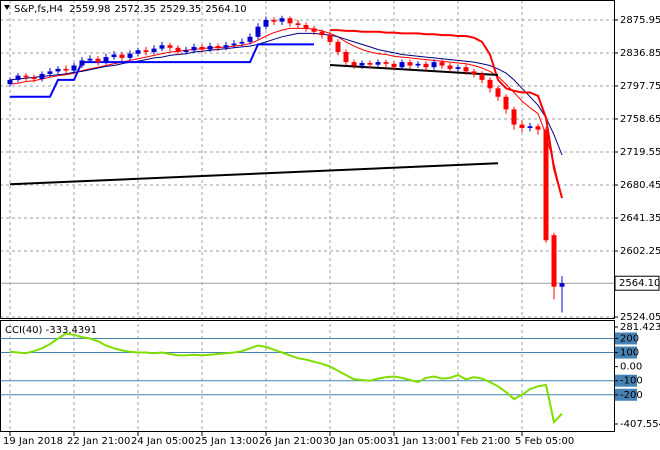 The height and width of the screenshot is (450, 660). I want to click on x-tick-label: 19 Jan 2018, so click(33, 441).